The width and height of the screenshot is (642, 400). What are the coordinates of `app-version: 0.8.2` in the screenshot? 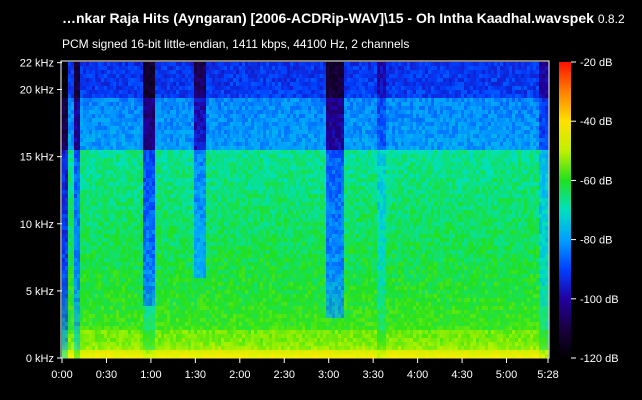 It's located at (611, 19).